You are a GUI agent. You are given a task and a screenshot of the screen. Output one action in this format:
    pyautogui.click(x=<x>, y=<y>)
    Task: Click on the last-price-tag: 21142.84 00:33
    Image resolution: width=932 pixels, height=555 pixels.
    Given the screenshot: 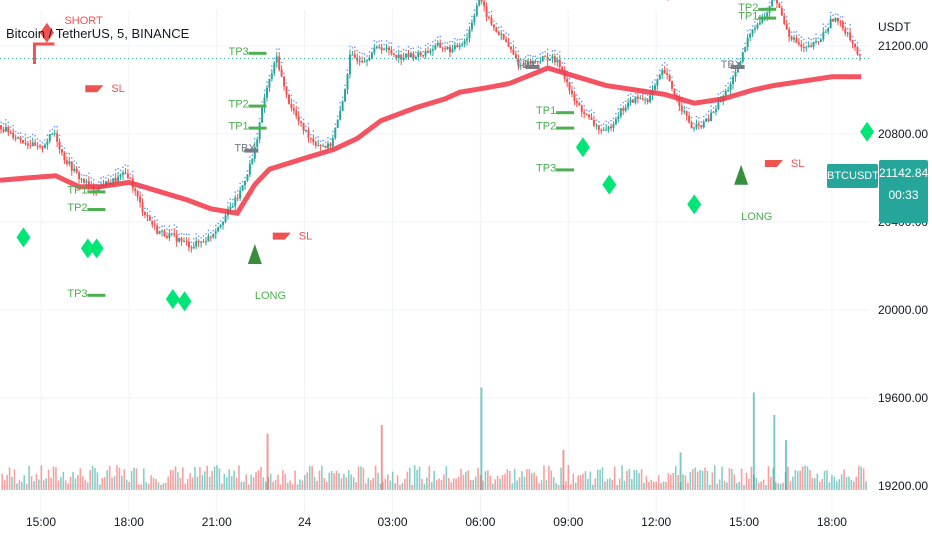 What is the action you would take?
    pyautogui.click(x=903, y=191)
    